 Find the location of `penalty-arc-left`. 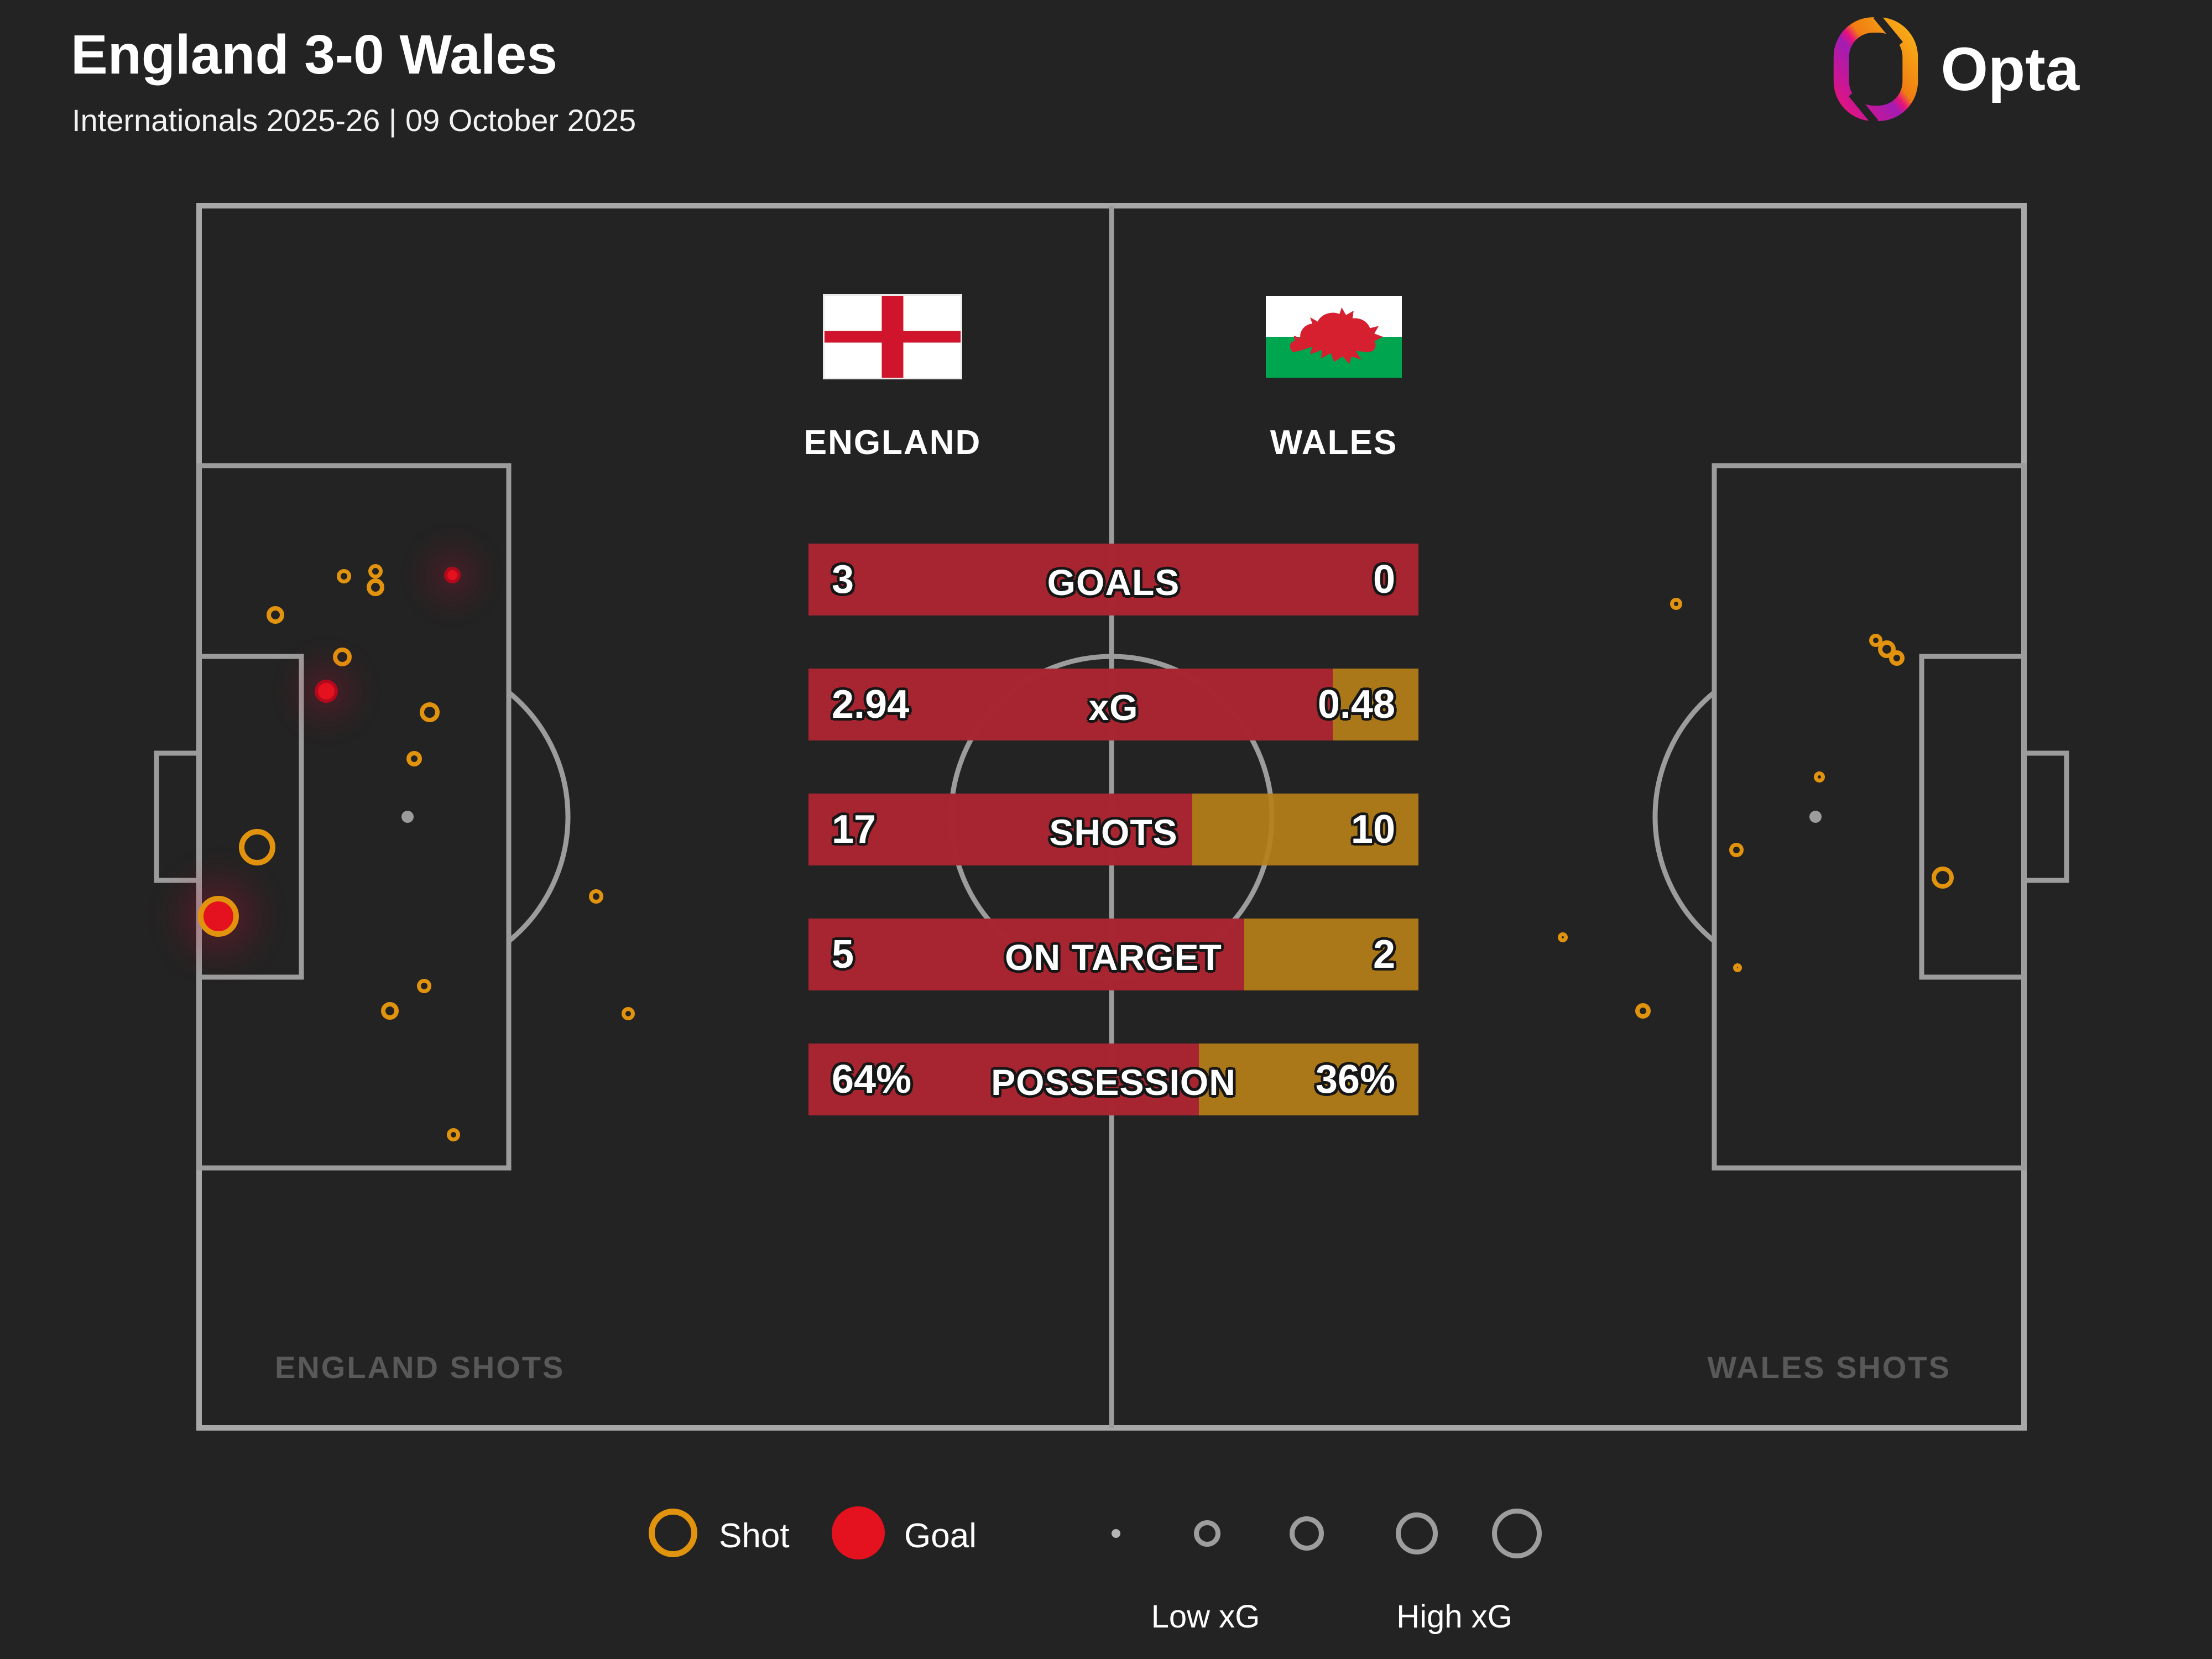

penalty-arc-left is located at coordinates (539, 817).